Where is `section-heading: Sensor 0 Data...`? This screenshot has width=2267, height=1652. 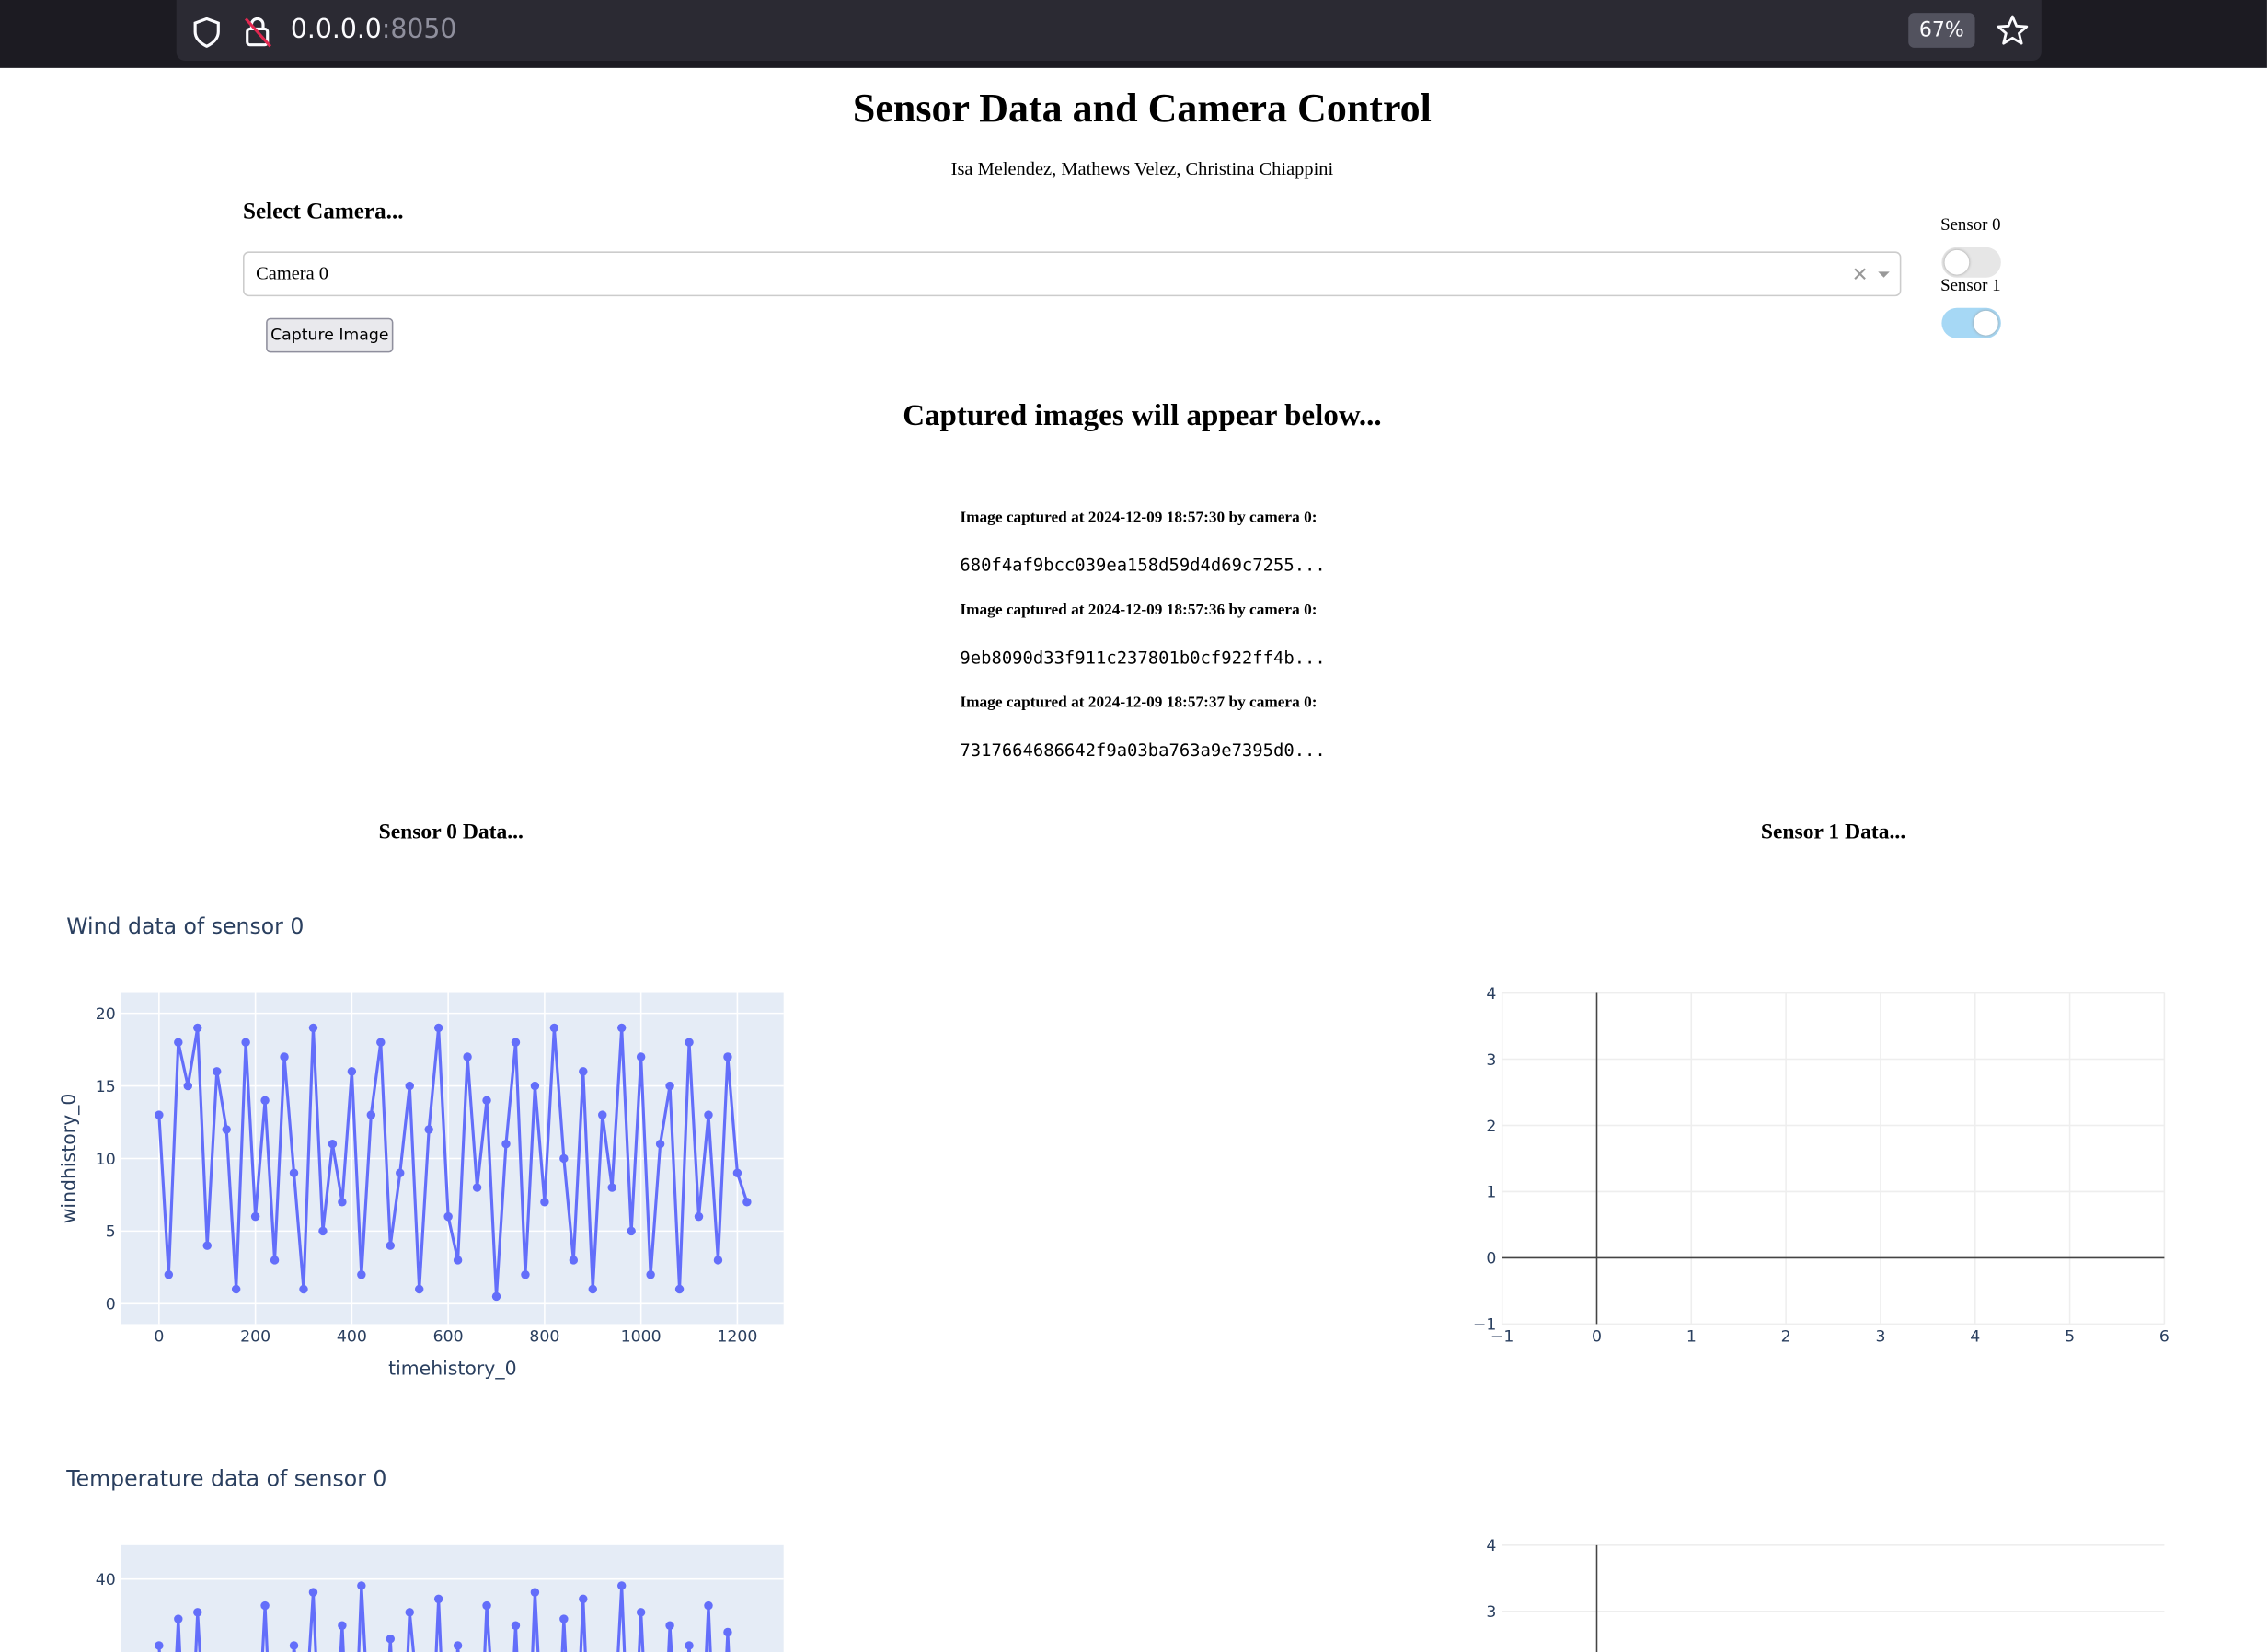
section-heading: Sensor 0 Data... is located at coordinates (451, 832).